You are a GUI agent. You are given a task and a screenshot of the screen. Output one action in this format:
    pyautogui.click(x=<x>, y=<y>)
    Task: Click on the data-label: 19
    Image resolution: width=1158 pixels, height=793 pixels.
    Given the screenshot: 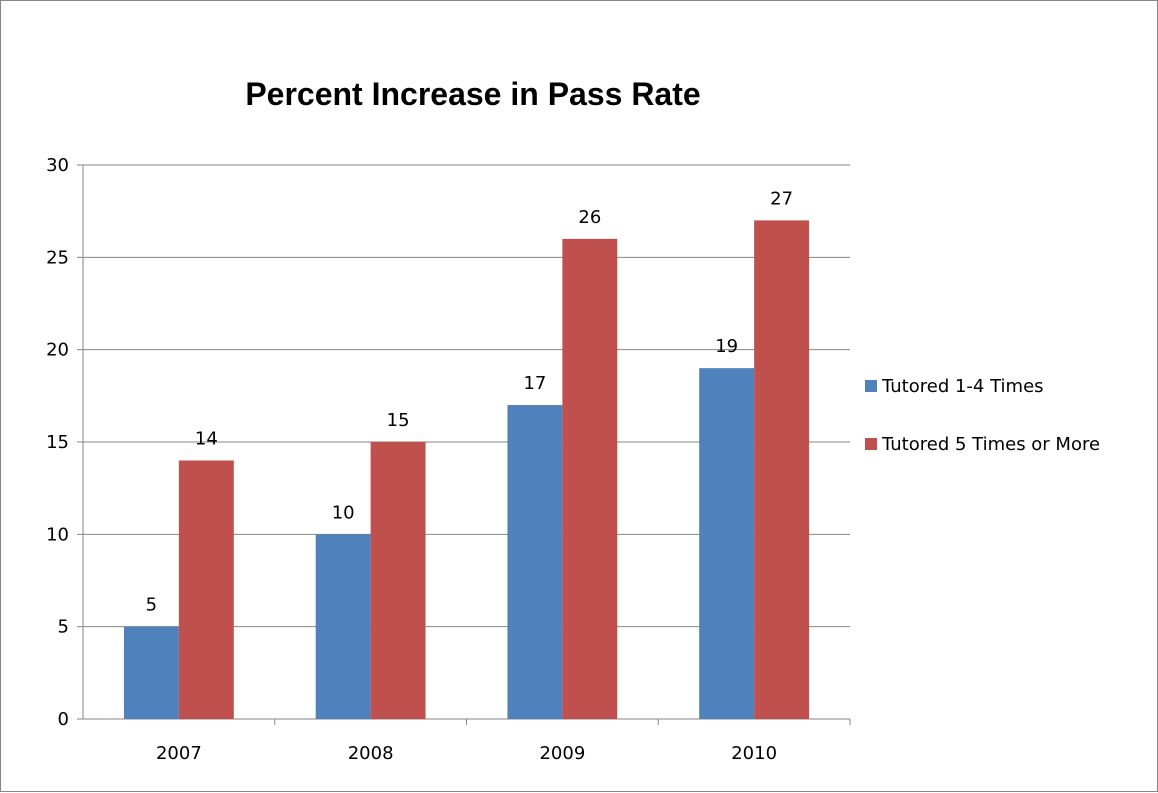 What is the action you would take?
    pyautogui.click(x=726, y=346)
    